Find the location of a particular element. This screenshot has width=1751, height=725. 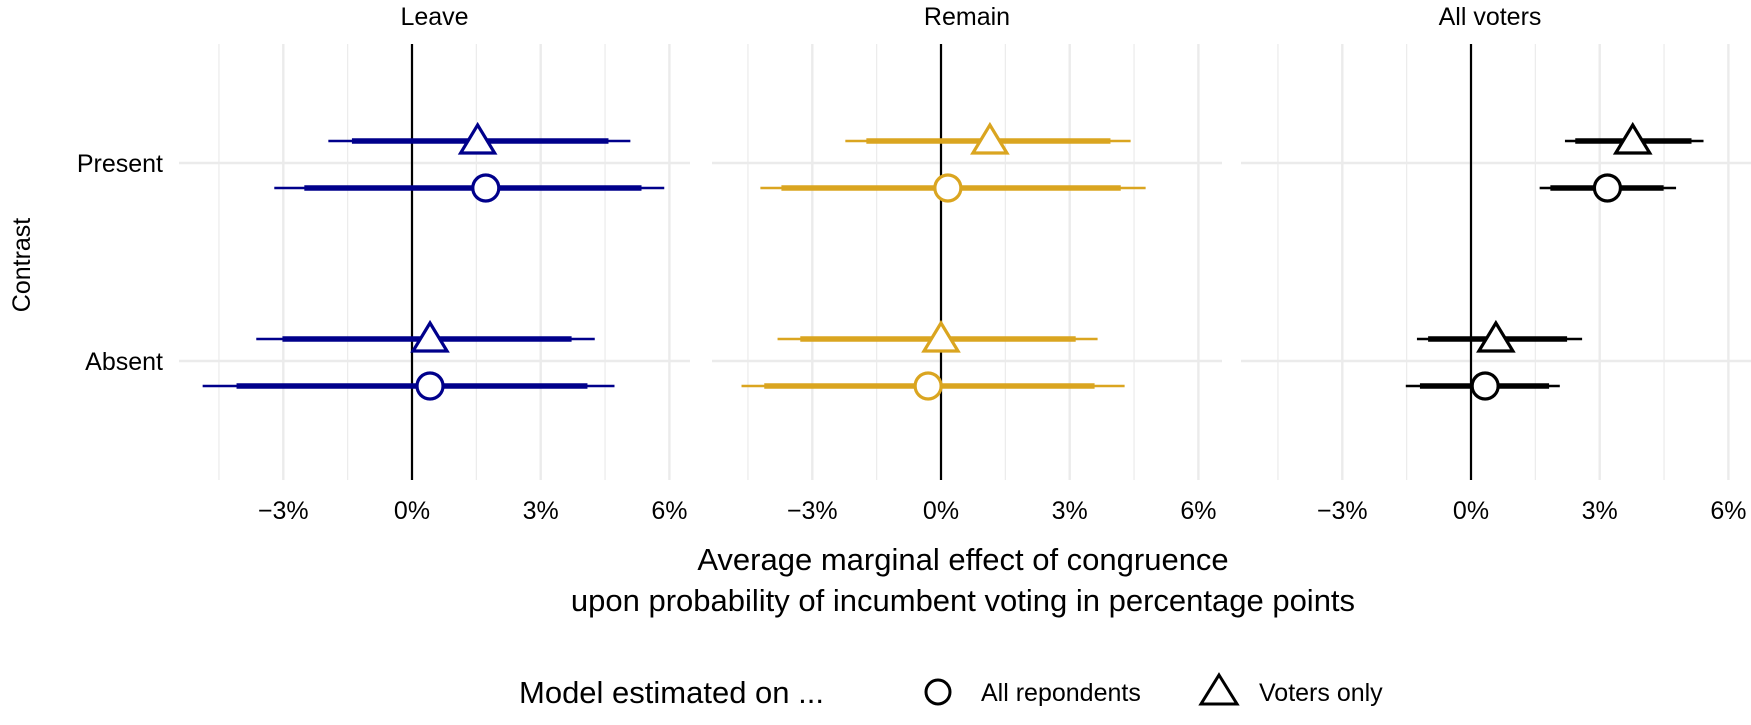

x-axis-title-line-1: Average marginal effect of congruence is located at coordinates (962, 559).